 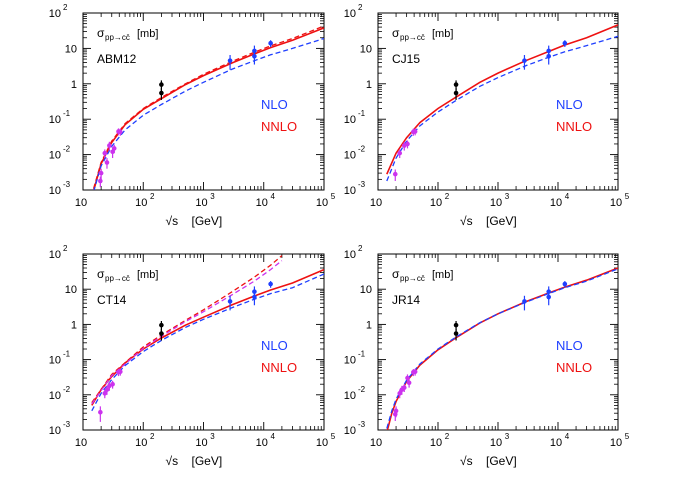 I want to click on y-tick-exponent: -3, so click(x=362, y=424).